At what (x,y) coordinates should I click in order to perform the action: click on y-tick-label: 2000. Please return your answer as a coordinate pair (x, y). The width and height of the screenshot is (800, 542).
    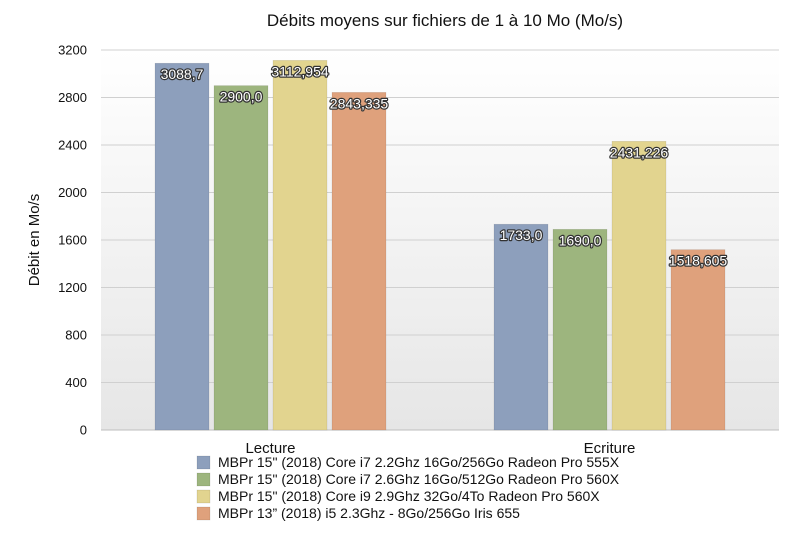
    Looking at the image, I should click on (72, 192).